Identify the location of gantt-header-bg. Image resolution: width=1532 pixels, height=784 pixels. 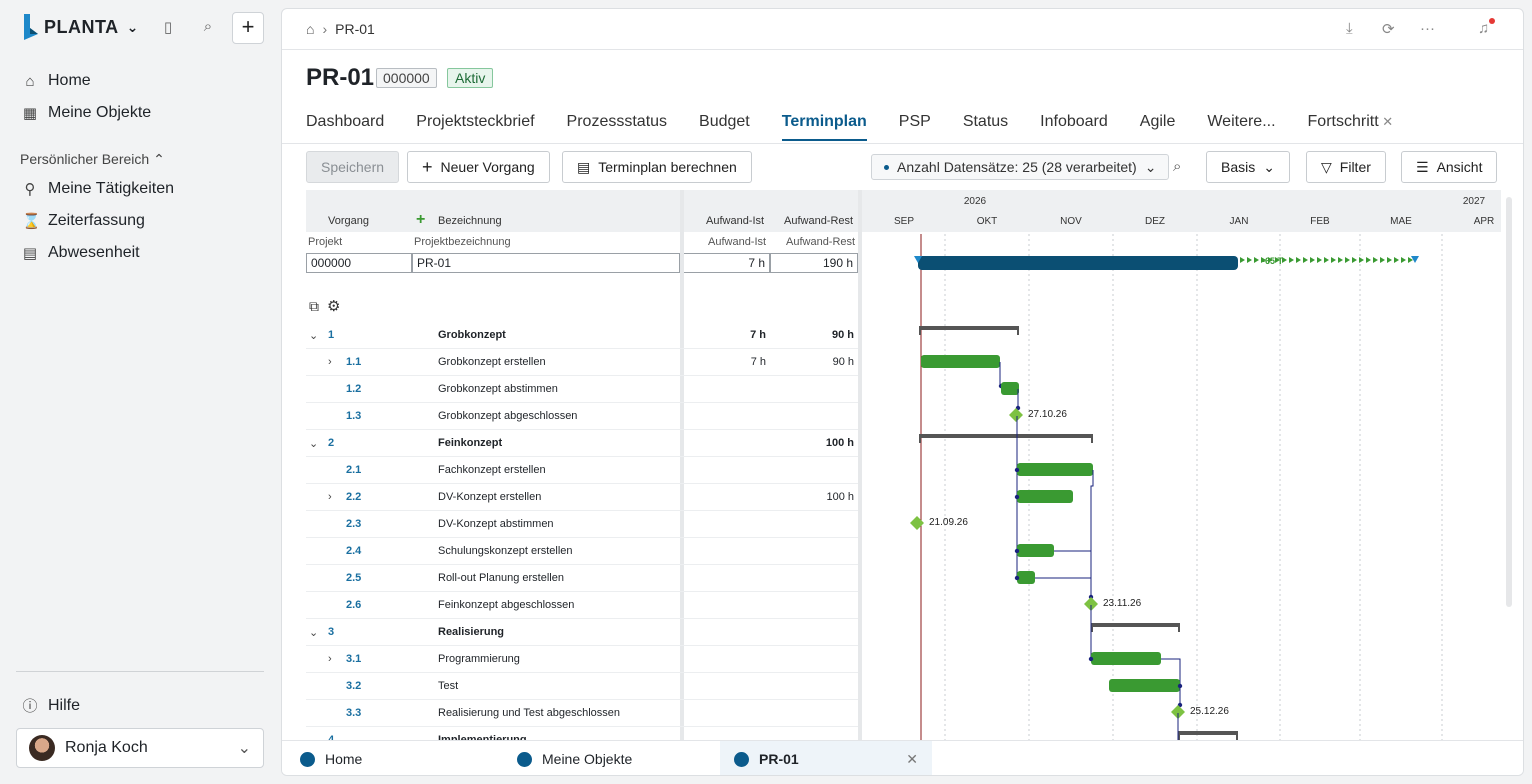
(1181, 211).